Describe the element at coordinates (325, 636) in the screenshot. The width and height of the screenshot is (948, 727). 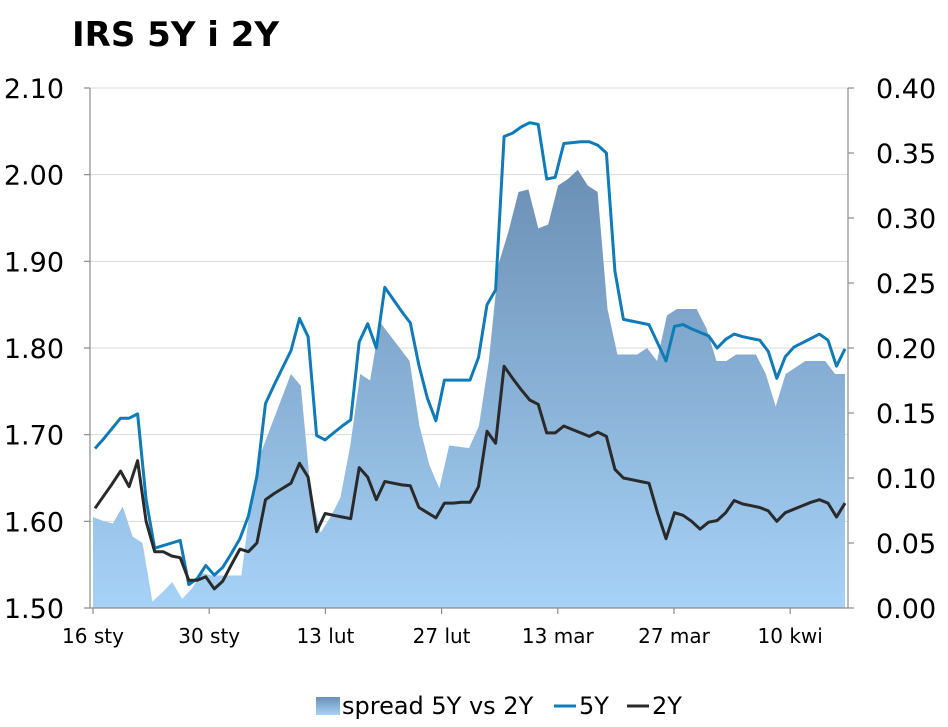
I see `x-tick-label: 13 lut` at that location.